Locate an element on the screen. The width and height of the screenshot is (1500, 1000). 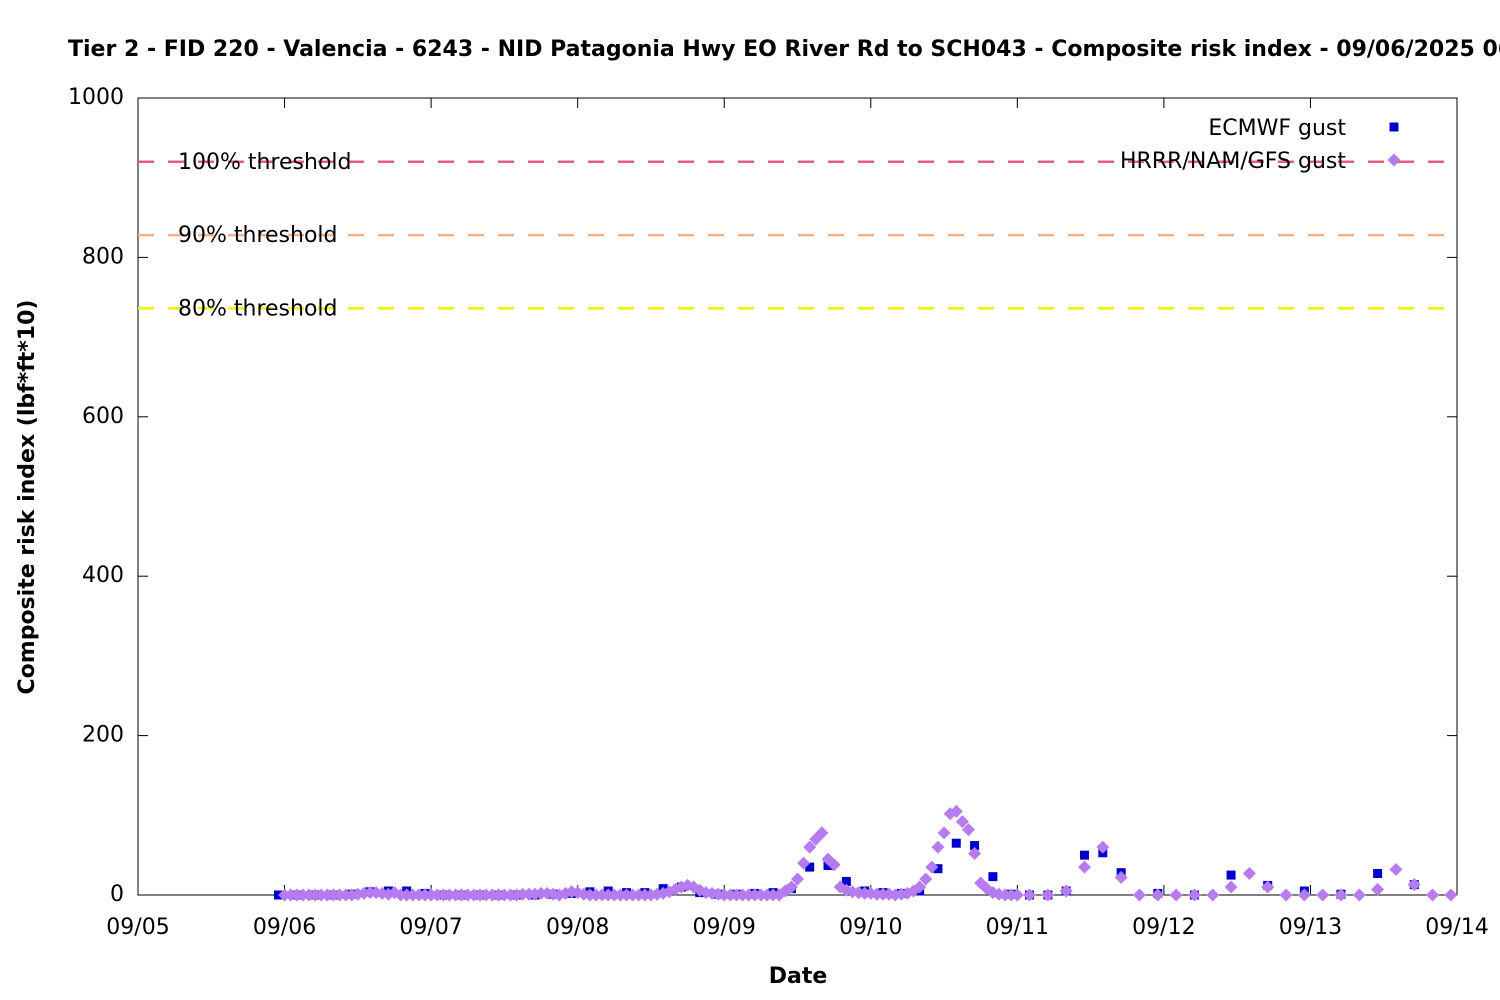
y-tick-label: 1000 is located at coordinates (96, 97).